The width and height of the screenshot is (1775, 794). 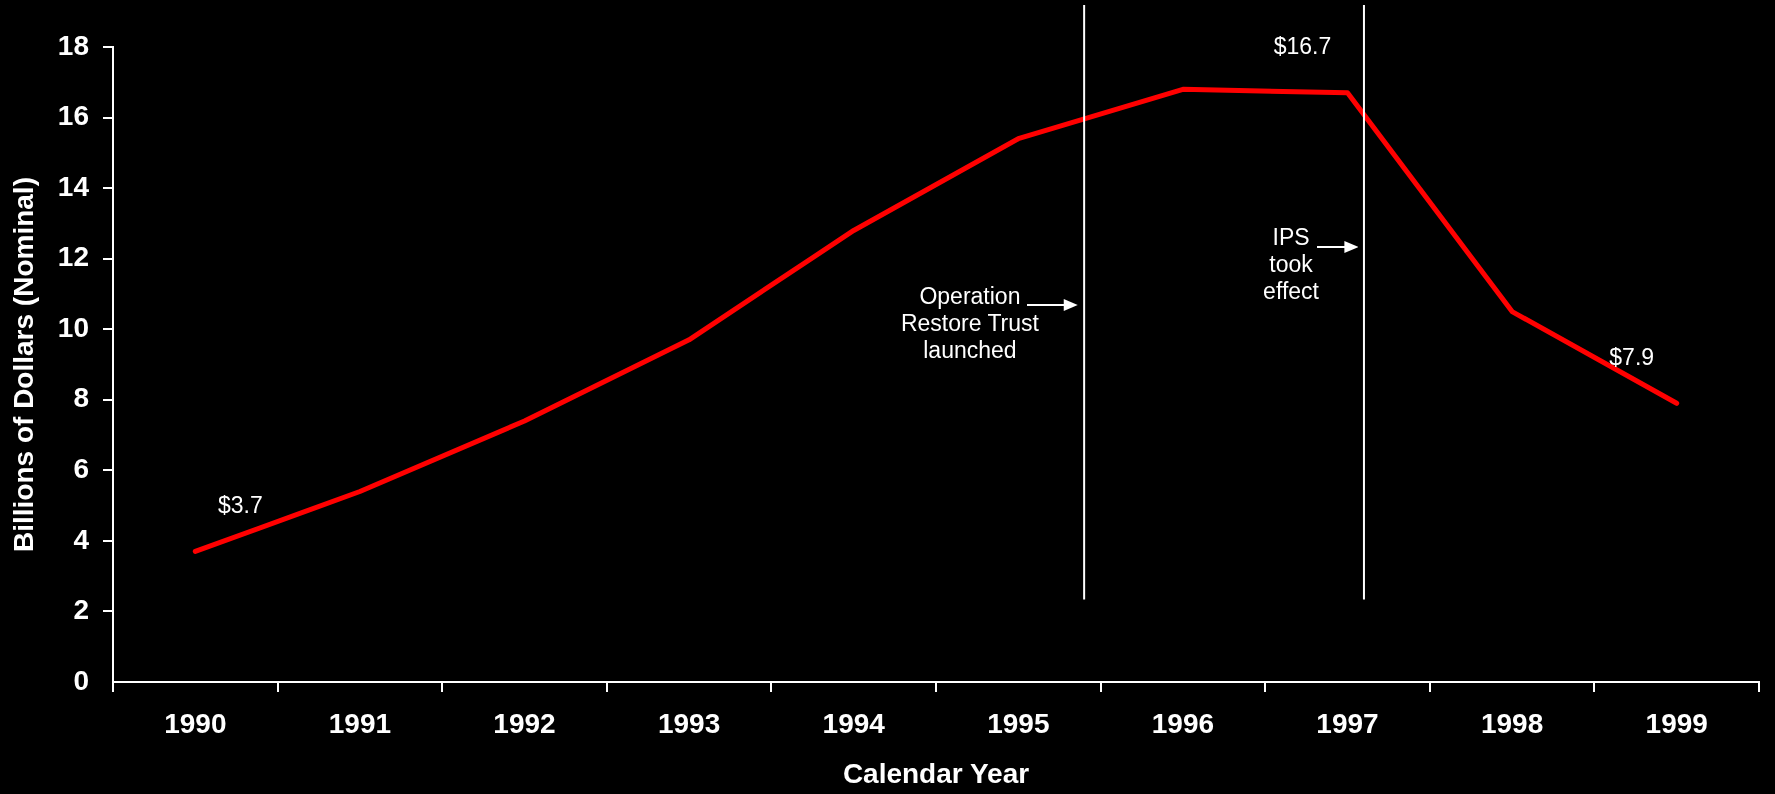 What do you see at coordinates (1302, 46) in the screenshot?
I see `data-label: $16.7` at bounding box center [1302, 46].